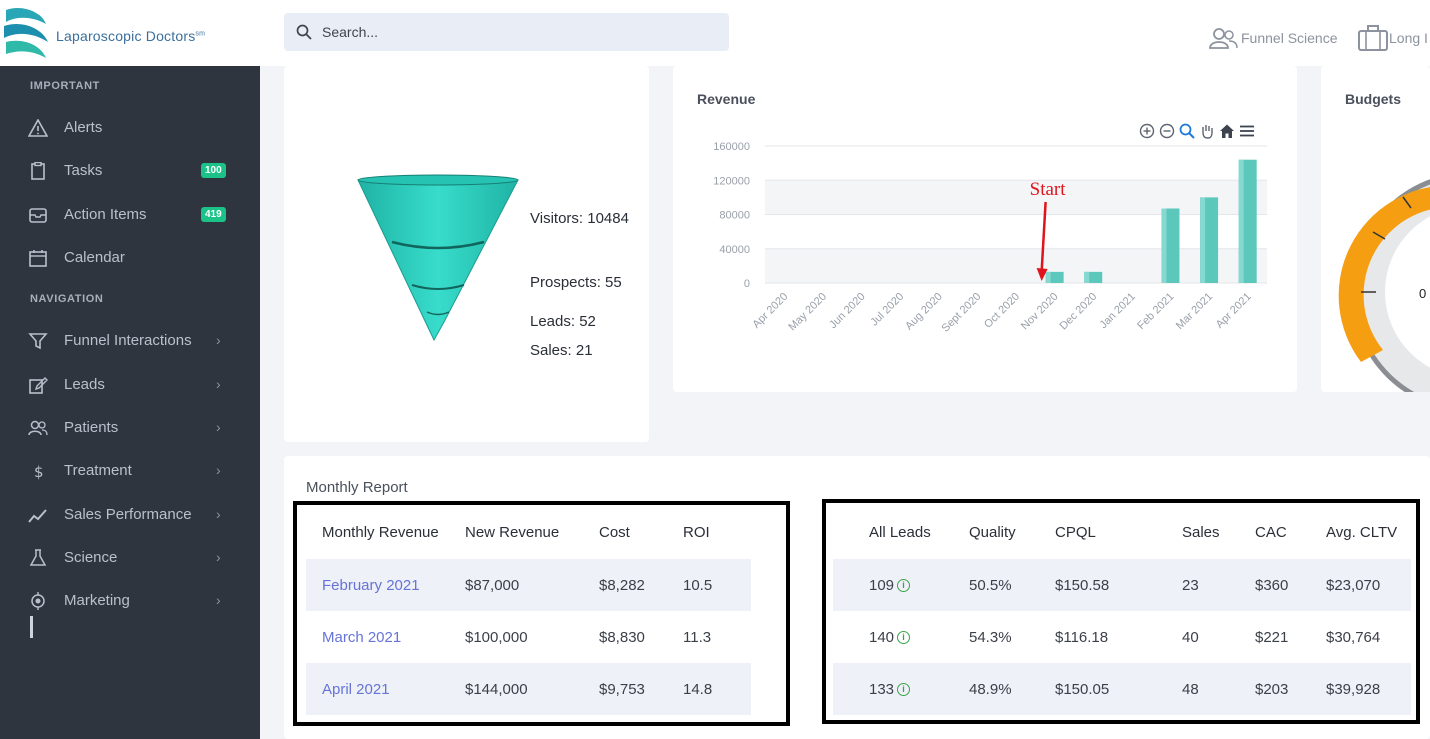 Image resolution: width=1430 pixels, height=739 pixels. Describe the element at coordinates (1272, 637) in the screenshot. I see `cac-cell: $221` at that location.